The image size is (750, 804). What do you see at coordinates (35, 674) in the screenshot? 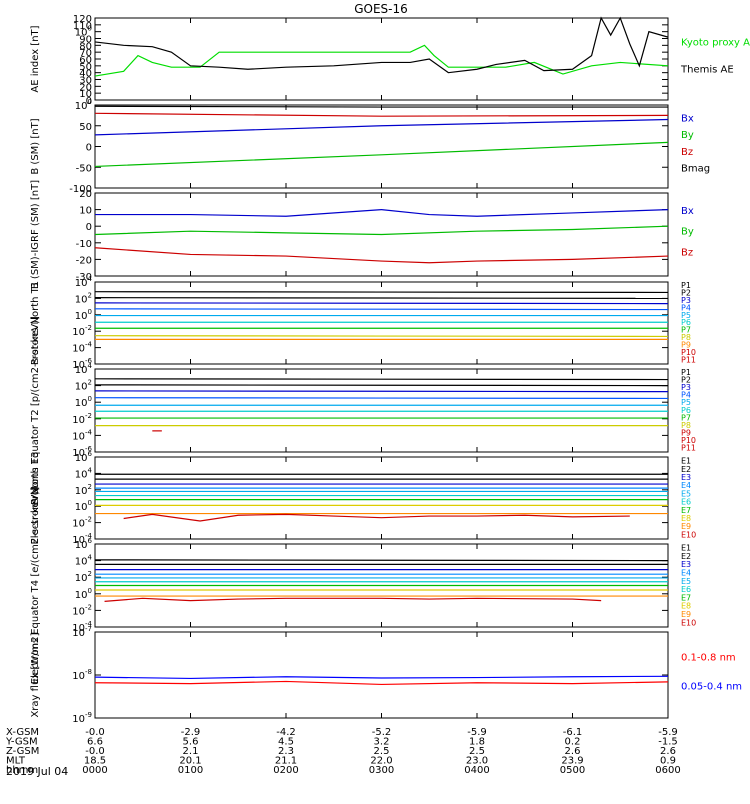
I see `y-axis-label: Xray flux [W/m2]` at bounding box center [35, 674].